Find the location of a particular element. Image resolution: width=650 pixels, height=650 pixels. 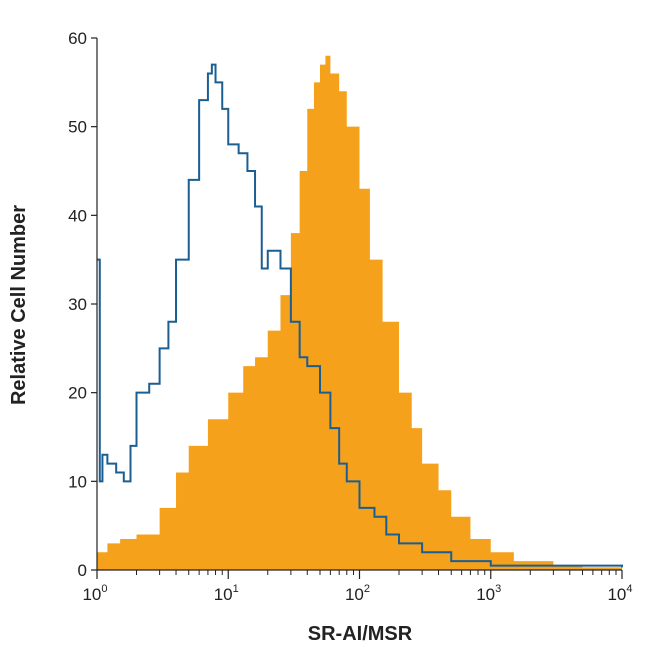

x-tick-label: 10¹ is located at coordinates (226, 593).